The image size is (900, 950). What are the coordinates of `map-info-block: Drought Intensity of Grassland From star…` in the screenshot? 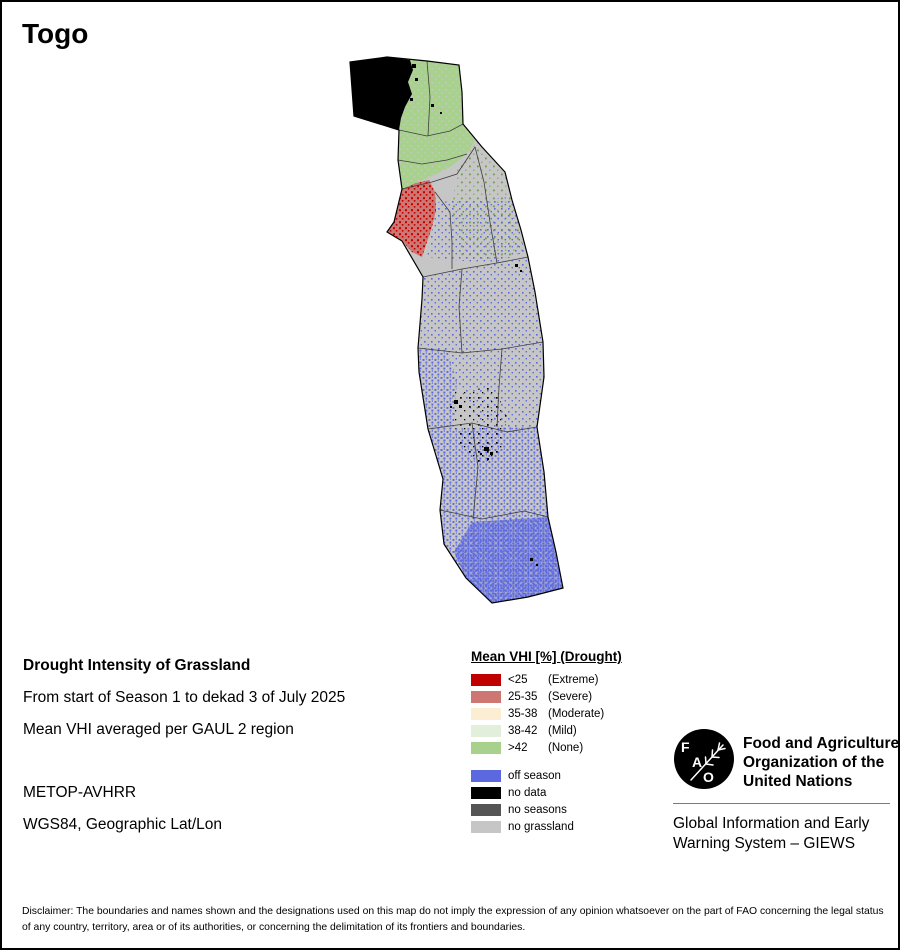 It's located at (184, 745).